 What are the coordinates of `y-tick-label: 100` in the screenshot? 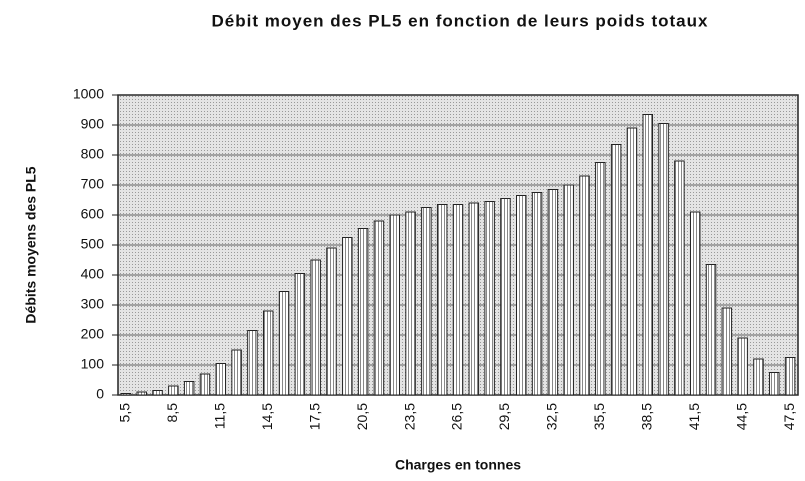 It's located at (93, 364).